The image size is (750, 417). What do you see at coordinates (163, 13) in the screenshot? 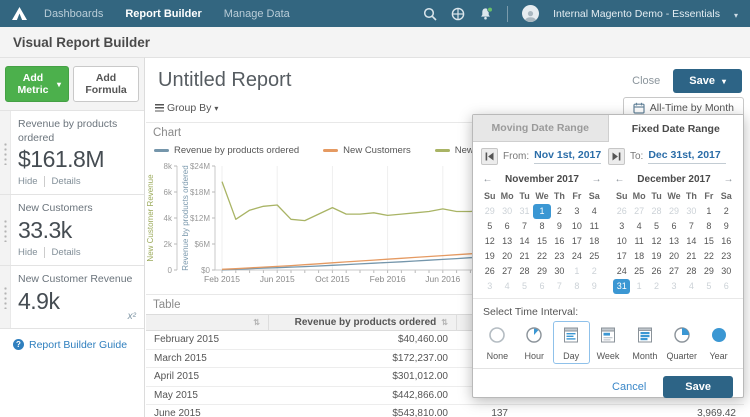
I see `nav-item-report-builder: Report Builder` at bounding box center [163, 13].